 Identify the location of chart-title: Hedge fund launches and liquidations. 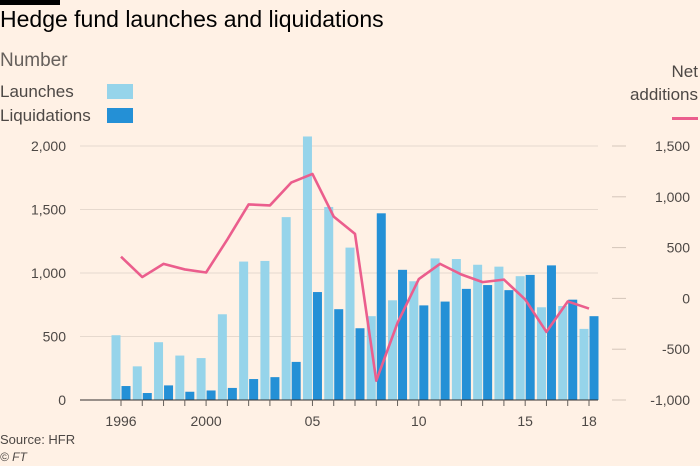
(192, 19).